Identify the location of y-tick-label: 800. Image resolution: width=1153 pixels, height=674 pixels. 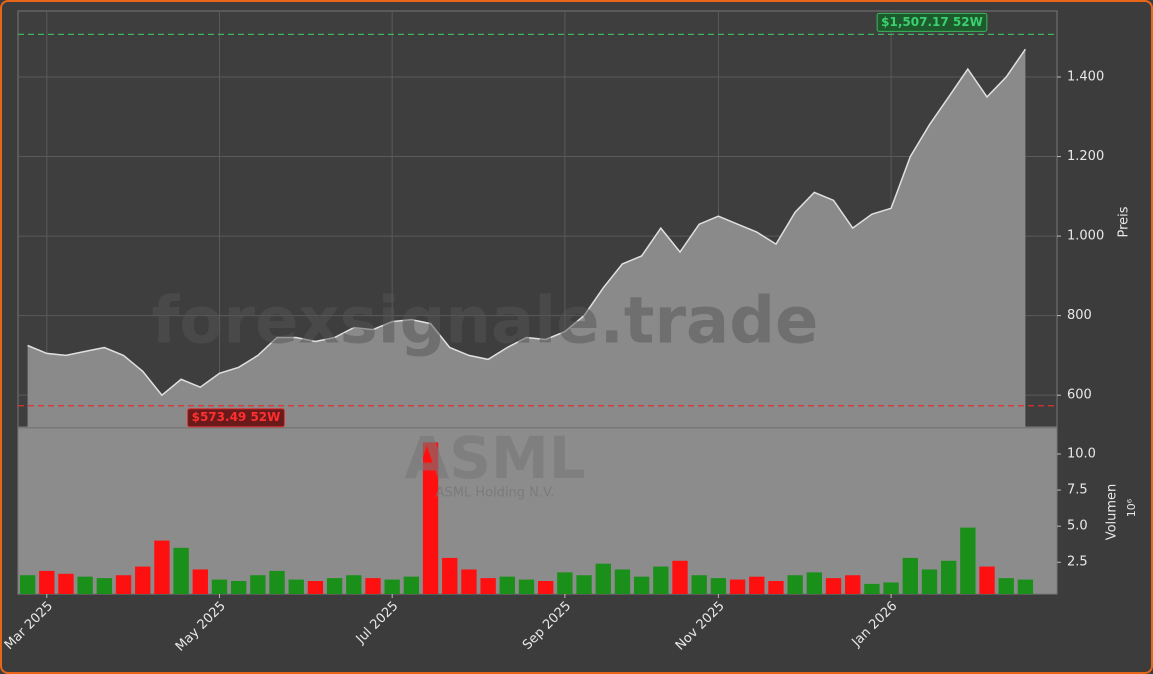
(1079, 315).